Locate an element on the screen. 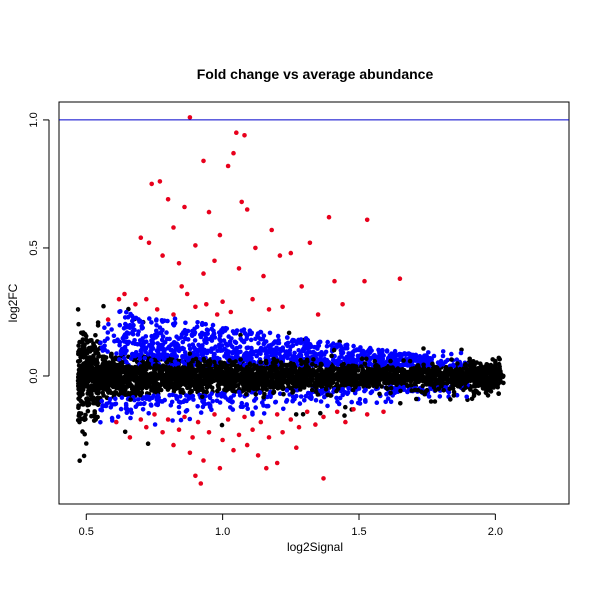  x-tick-label: 2.0 is located at coordinates (495, 532).